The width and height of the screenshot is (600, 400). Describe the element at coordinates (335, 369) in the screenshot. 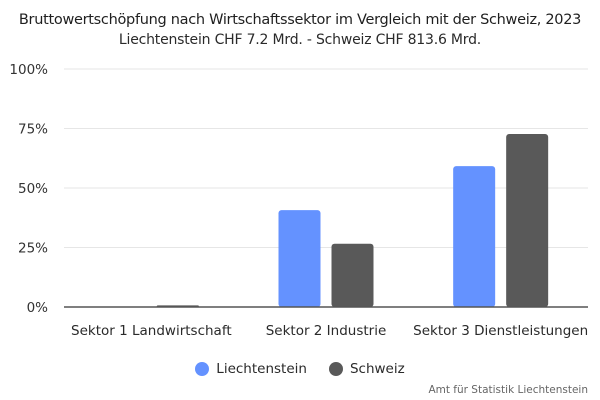

I see `legend-swatch-schweiz` at that location.